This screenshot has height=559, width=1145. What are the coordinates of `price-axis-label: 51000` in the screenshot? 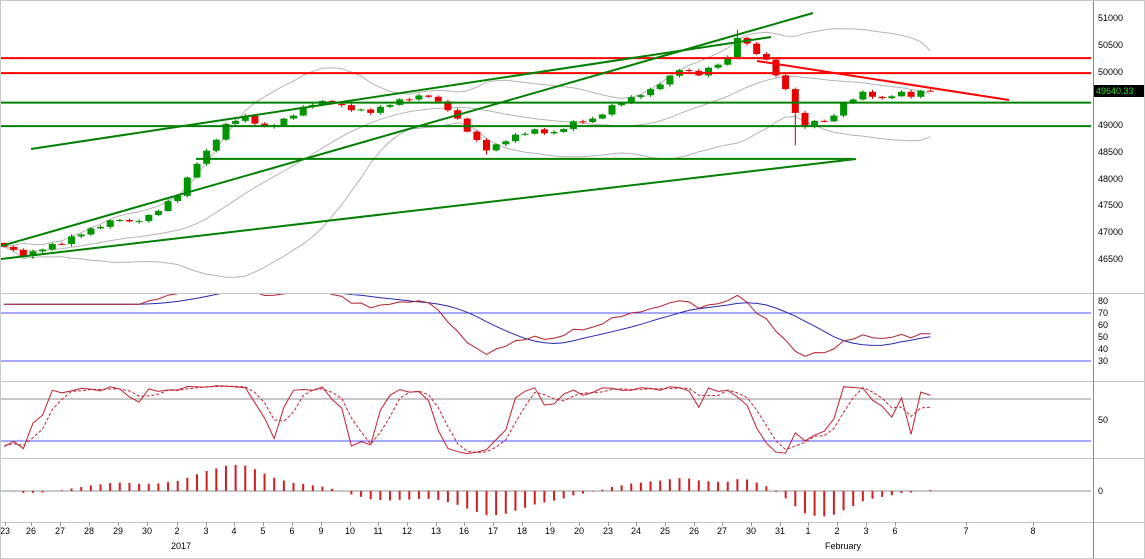 It's located at (1111, 18).